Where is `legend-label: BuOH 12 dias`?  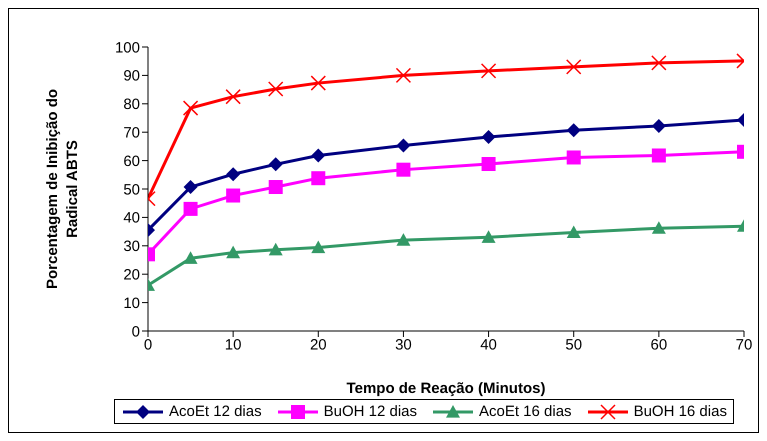 legend-label: BuOH 12 dias is located at coordinates (370, 411).